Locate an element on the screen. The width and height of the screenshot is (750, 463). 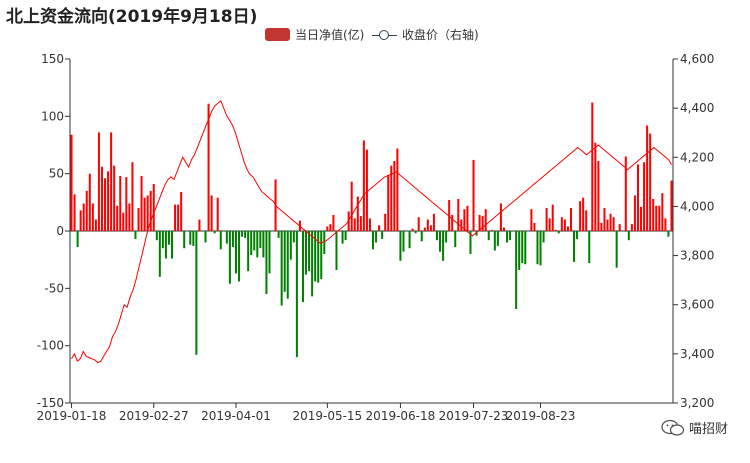
legend-line-label: 收盘价（右轴) is located at coordinates (440, 35).